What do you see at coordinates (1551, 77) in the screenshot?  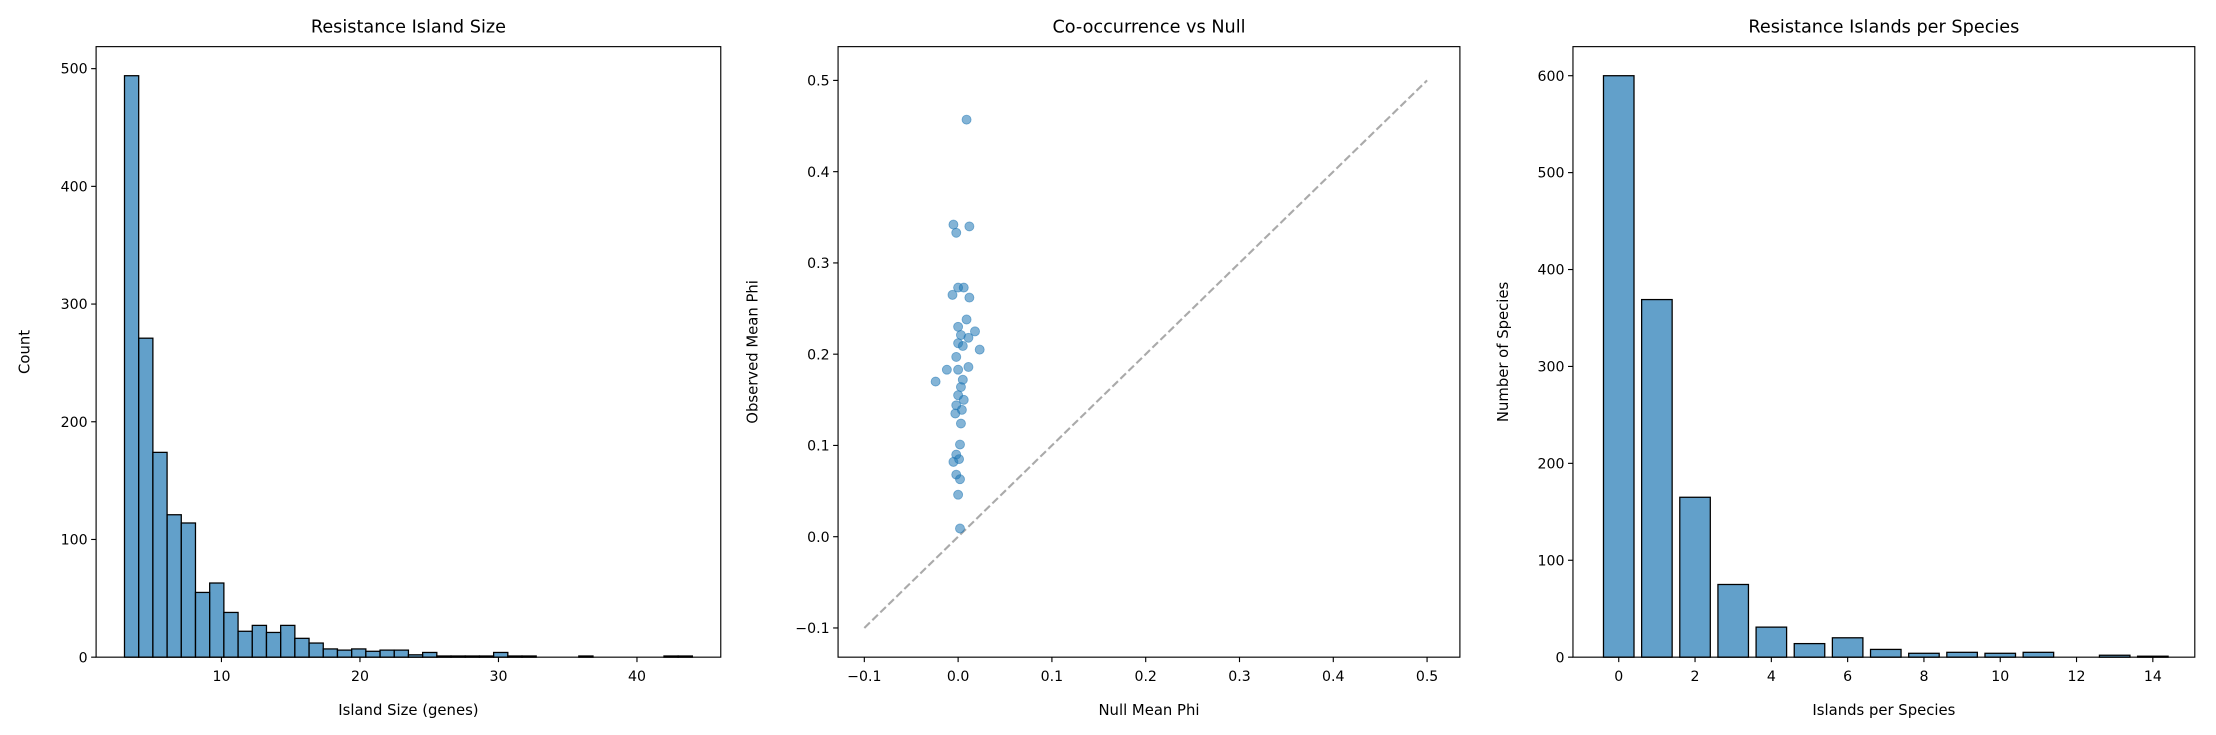 I see `y-tick-label: 600` at bounding box center [1551, 77].